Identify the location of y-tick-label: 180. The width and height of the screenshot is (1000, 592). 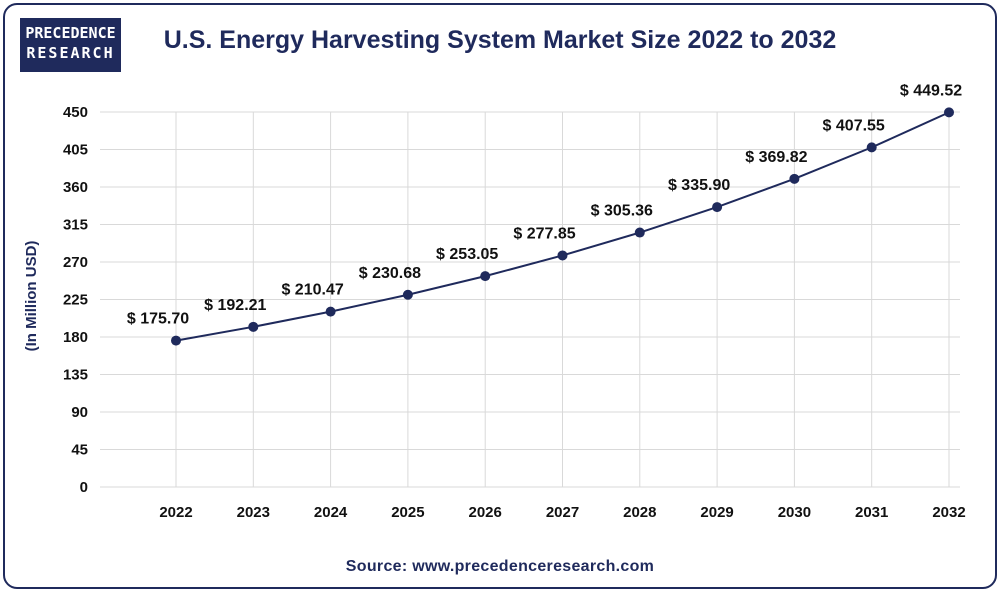
(75, 337).